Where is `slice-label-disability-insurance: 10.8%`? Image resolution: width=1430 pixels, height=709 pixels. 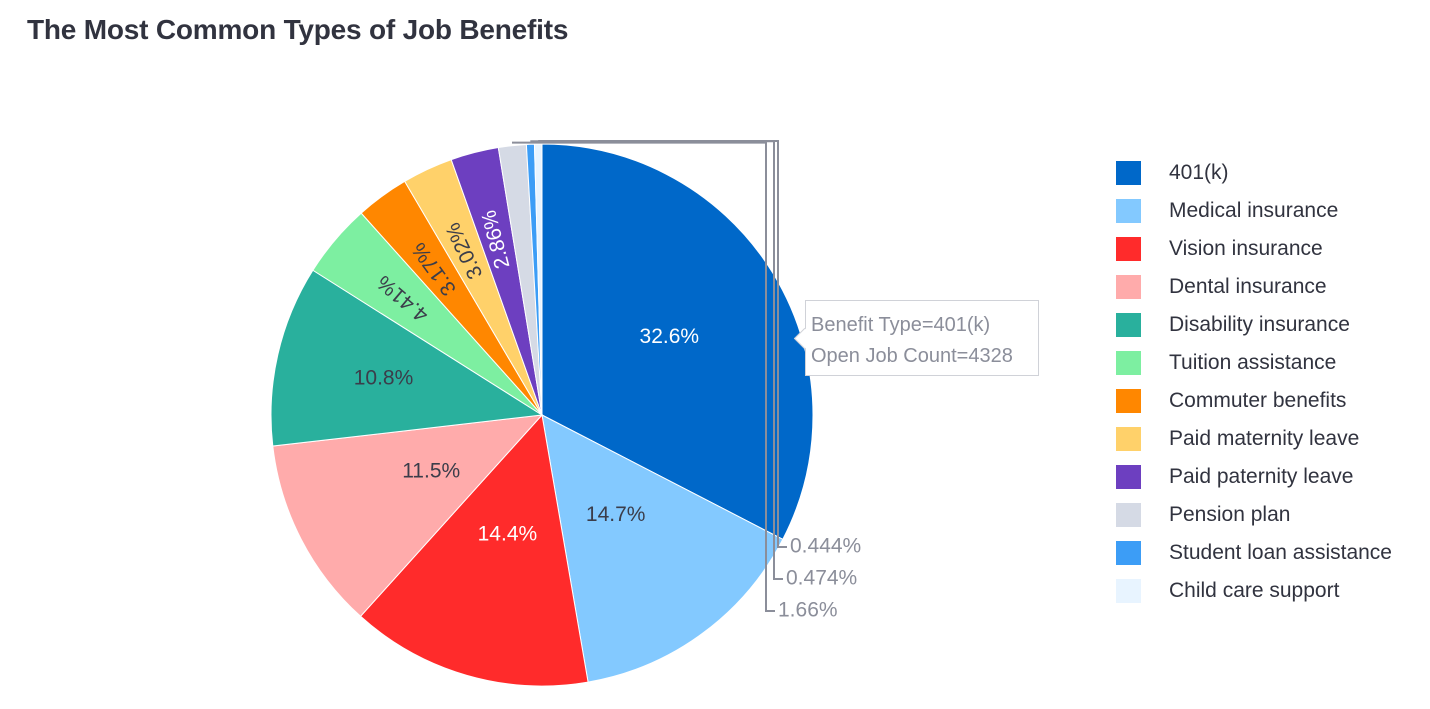 slice-label-disability-insurance: 10.8% is located at coordinates (384, 377).